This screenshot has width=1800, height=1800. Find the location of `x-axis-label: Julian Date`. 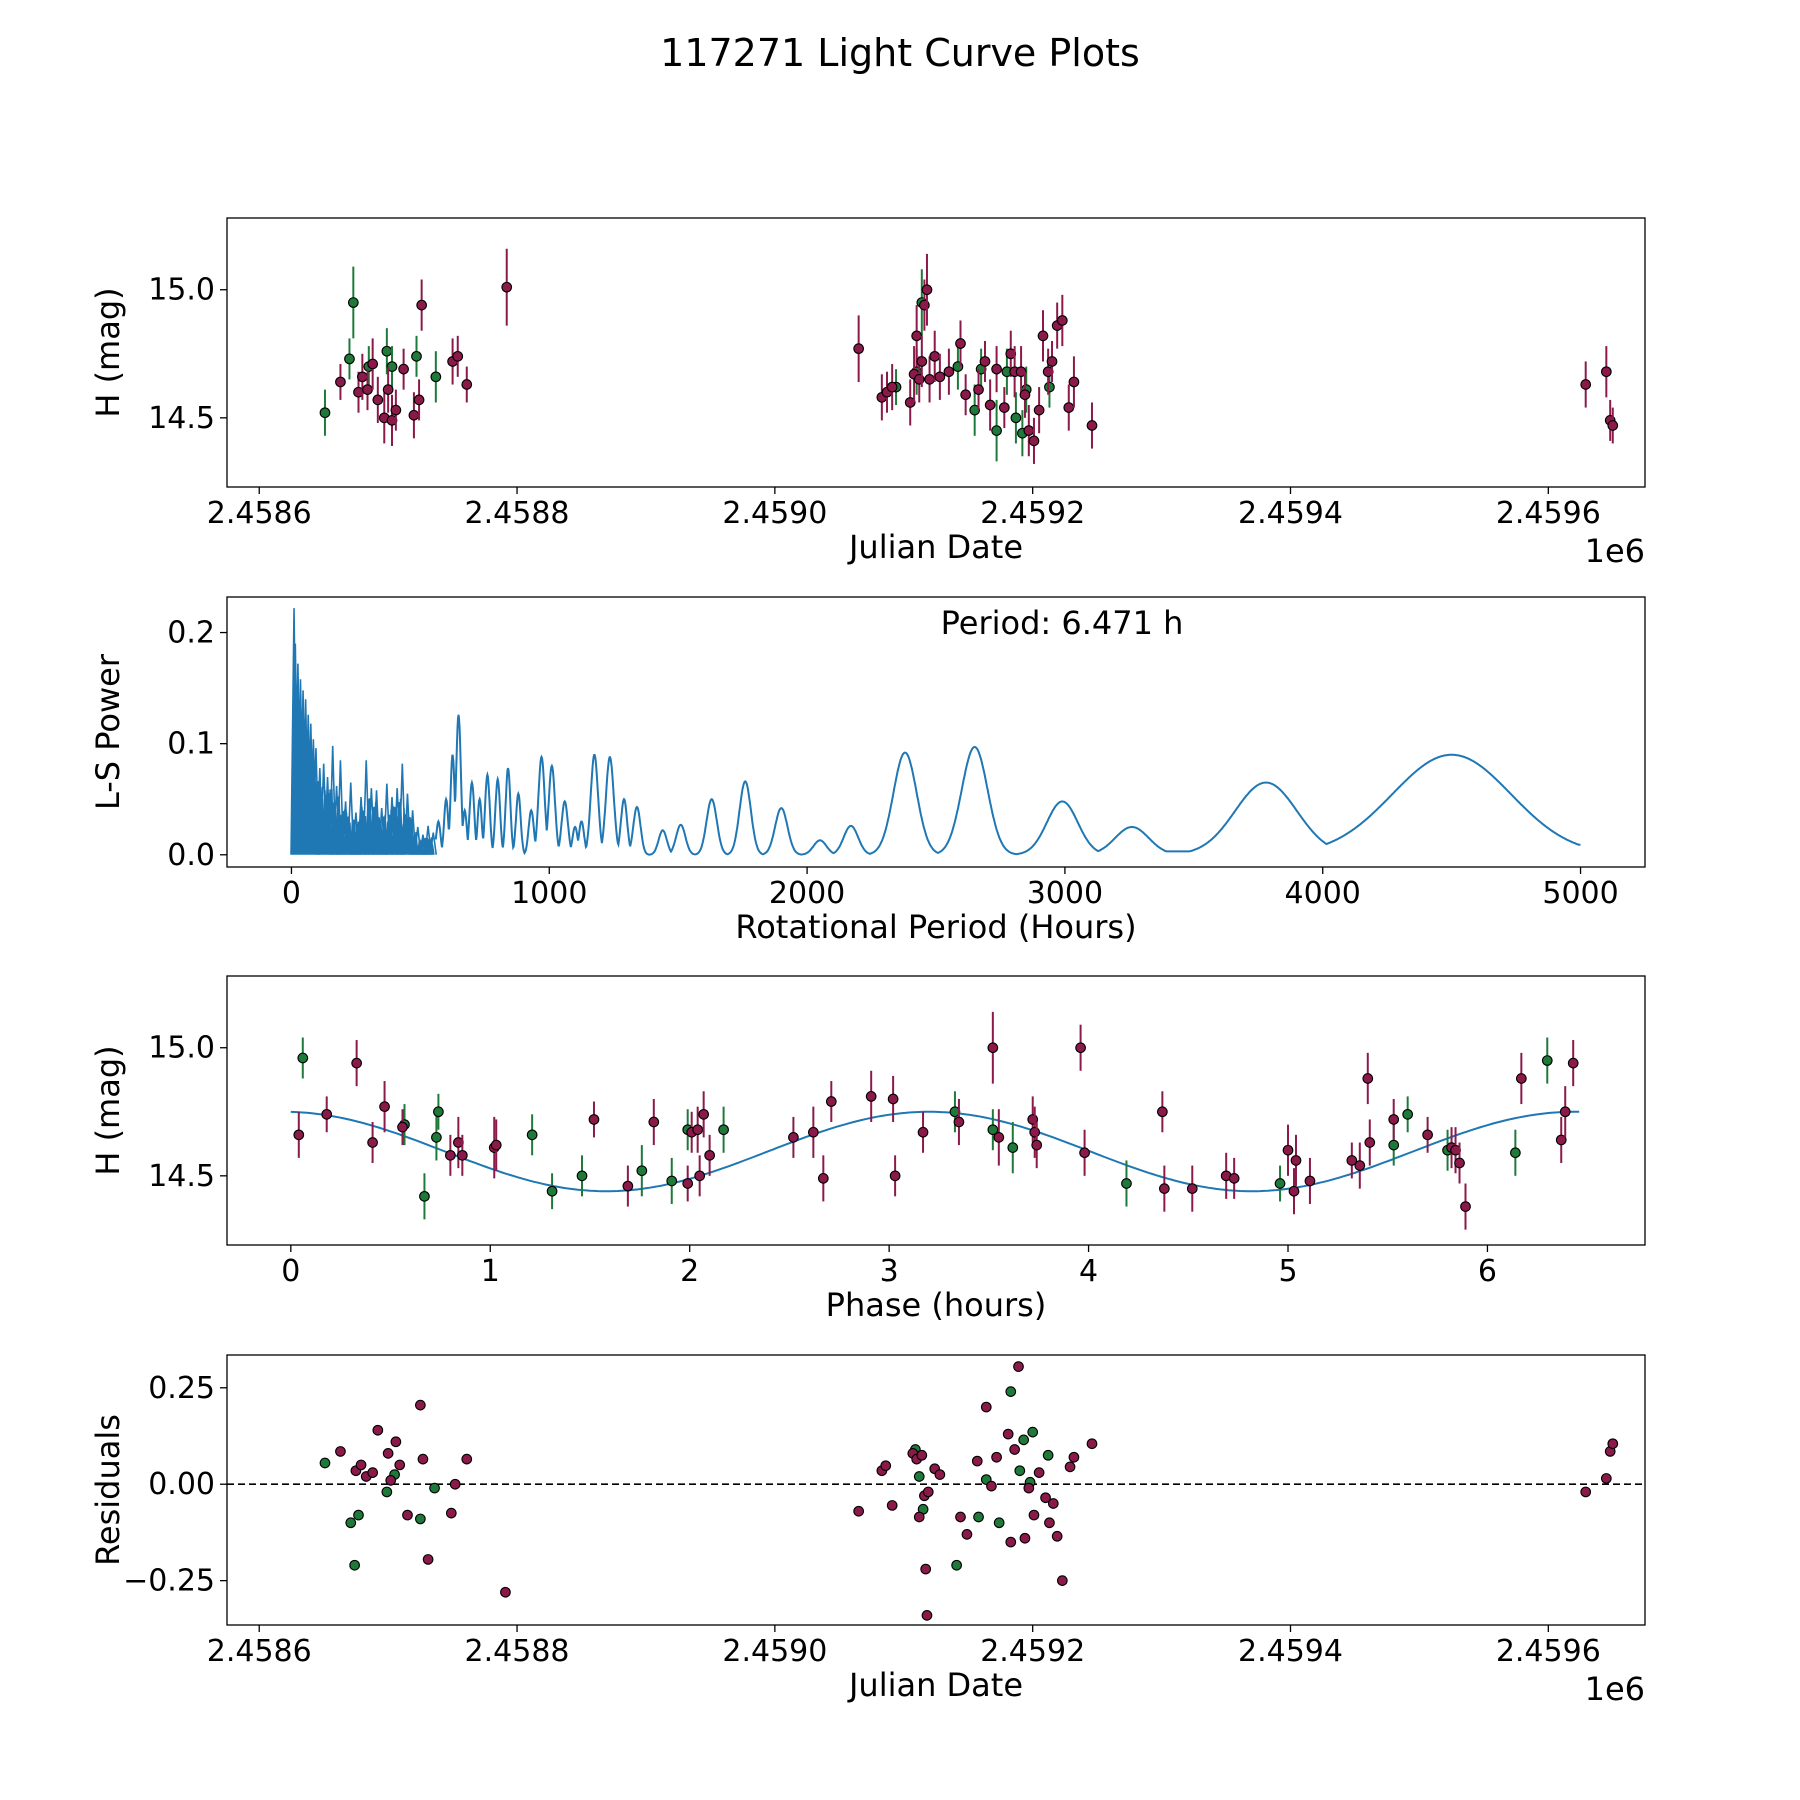

x-axis-label: Julian Date is located at coordinates (935, 1685).